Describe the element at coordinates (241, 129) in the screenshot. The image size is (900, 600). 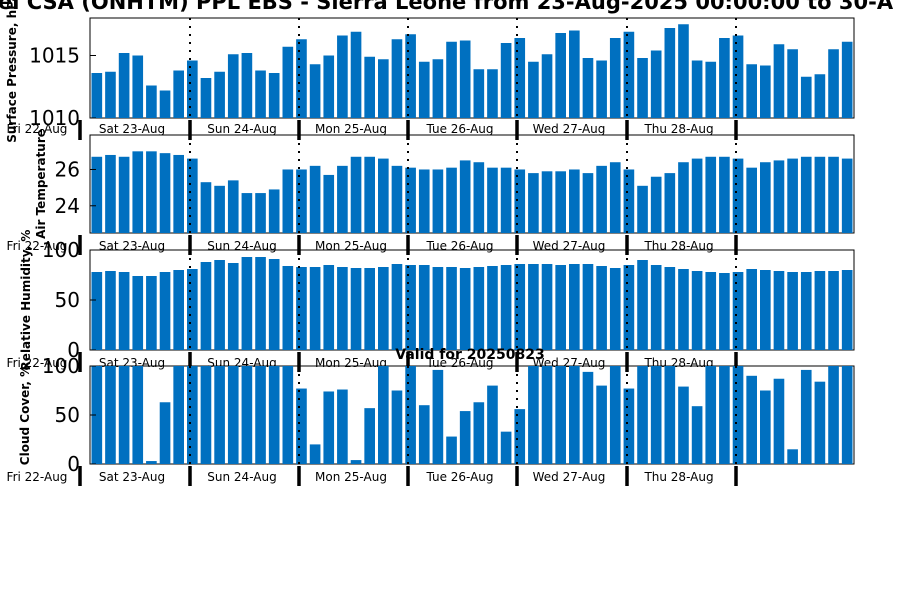
I see `x-tick-label: Sun 24-Aug` at that location.